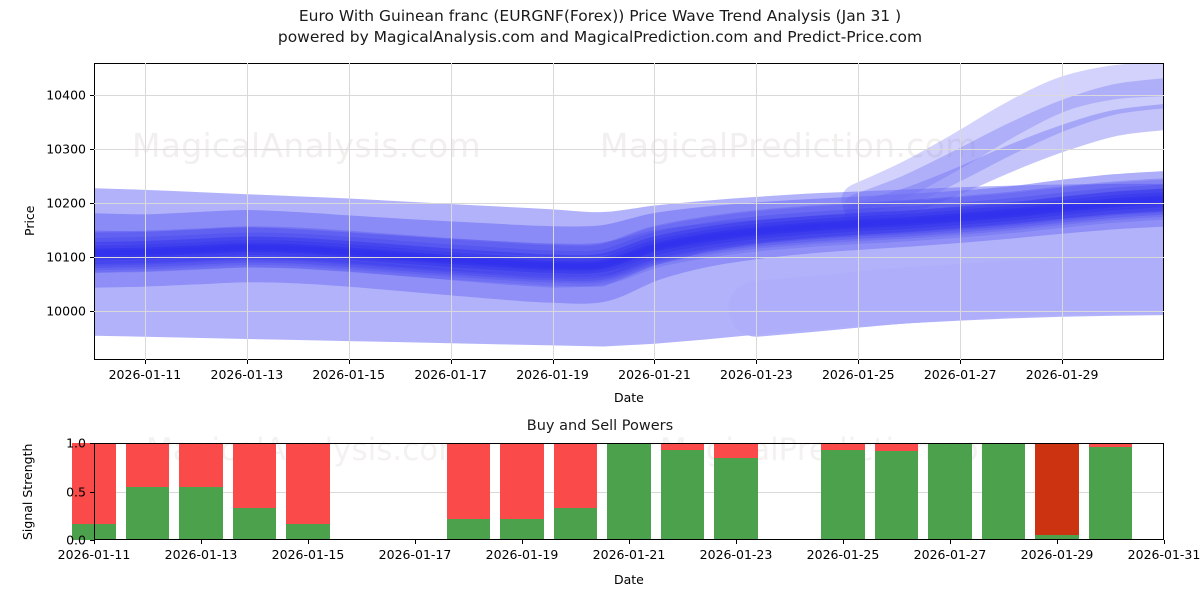 This screenshot has width=1200, height=600. Describe the element at coordinates (76, 491) in the screenshot. I see `buy-sell-y-tick-label: 0.5` at that location.